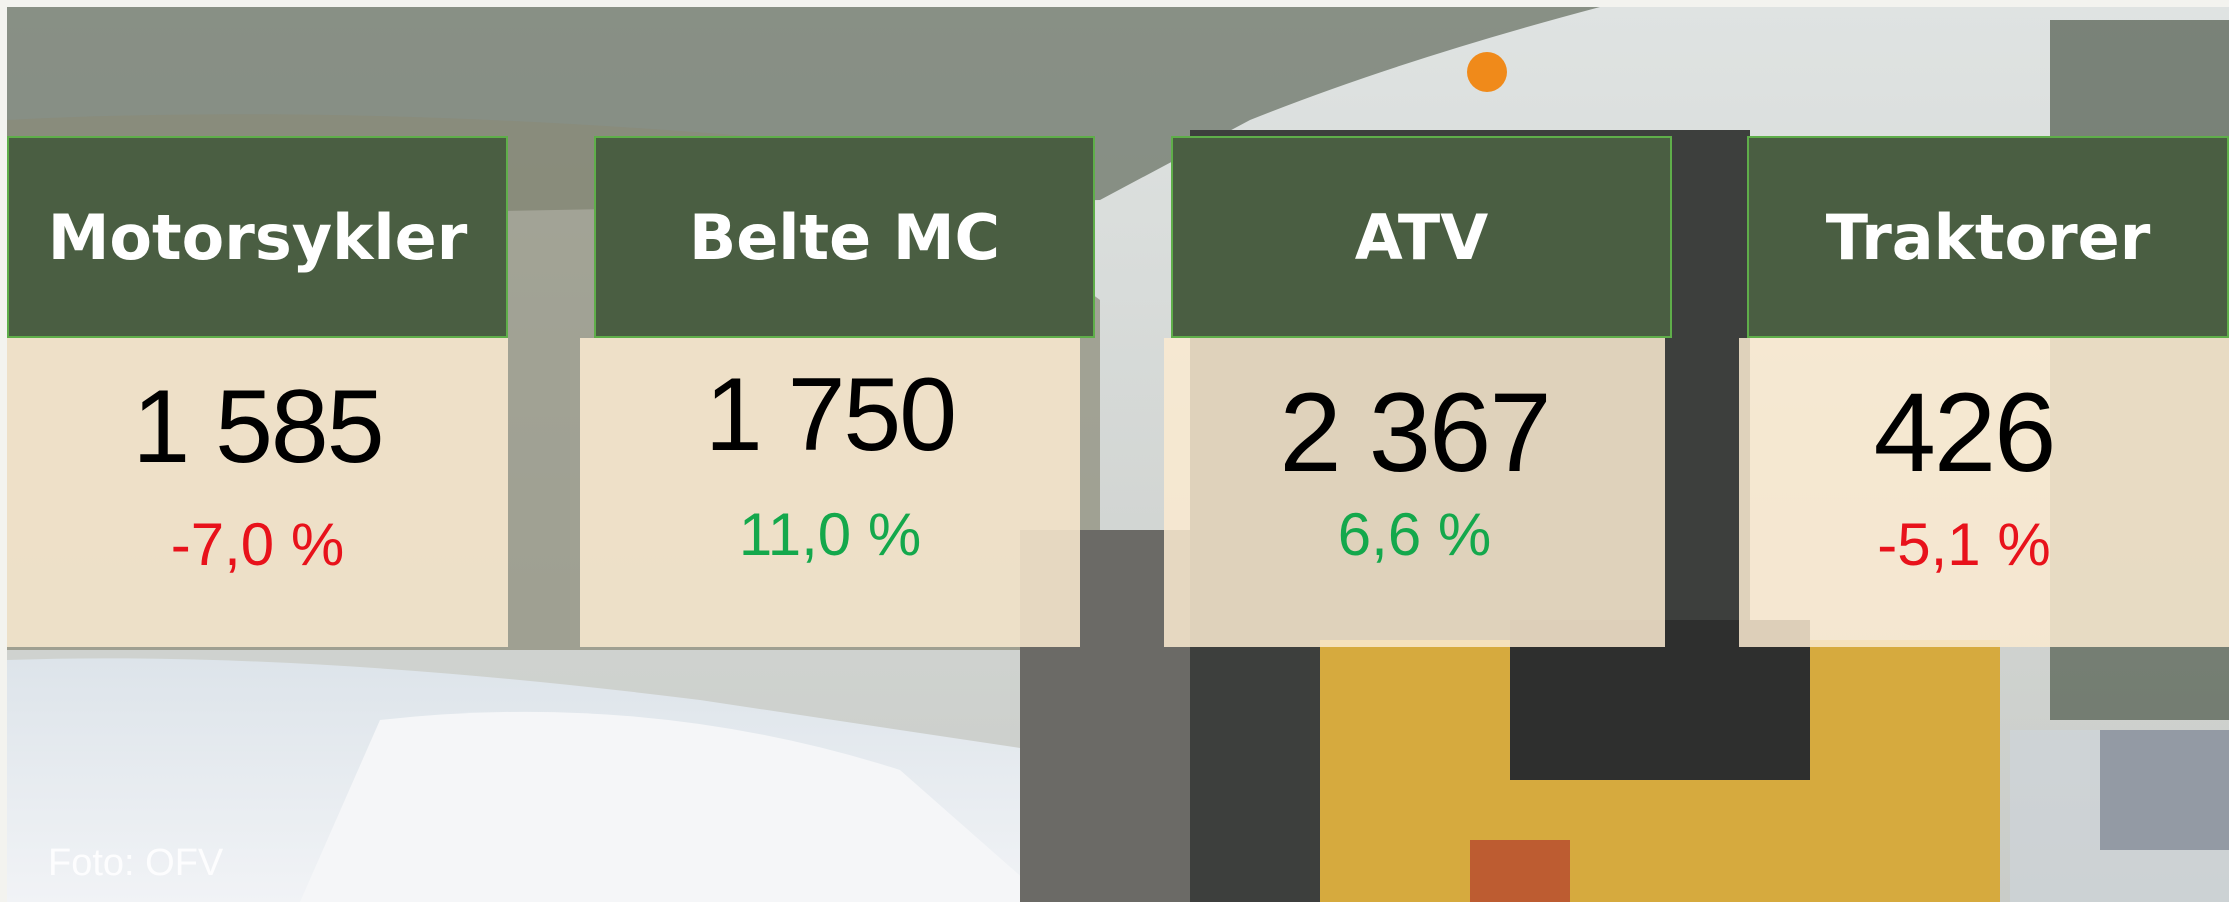  Describe the element at coordinates (257, 544) in the screenshot. I see `card-change: -7,0 %` at that location.